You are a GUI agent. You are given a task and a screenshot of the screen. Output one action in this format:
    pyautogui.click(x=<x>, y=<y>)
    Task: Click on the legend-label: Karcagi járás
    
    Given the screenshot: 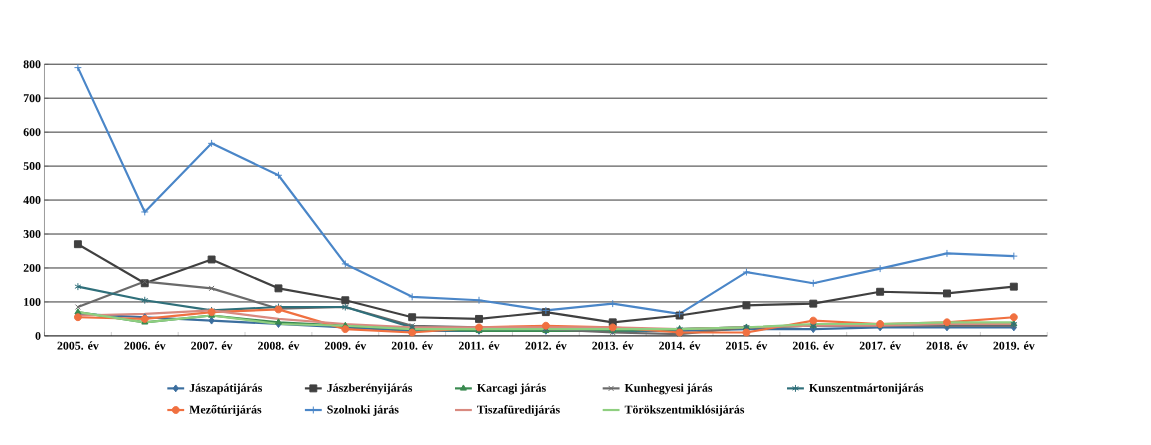 What is the action you would take?
    pyautogui.click(x=511, y=389)
    